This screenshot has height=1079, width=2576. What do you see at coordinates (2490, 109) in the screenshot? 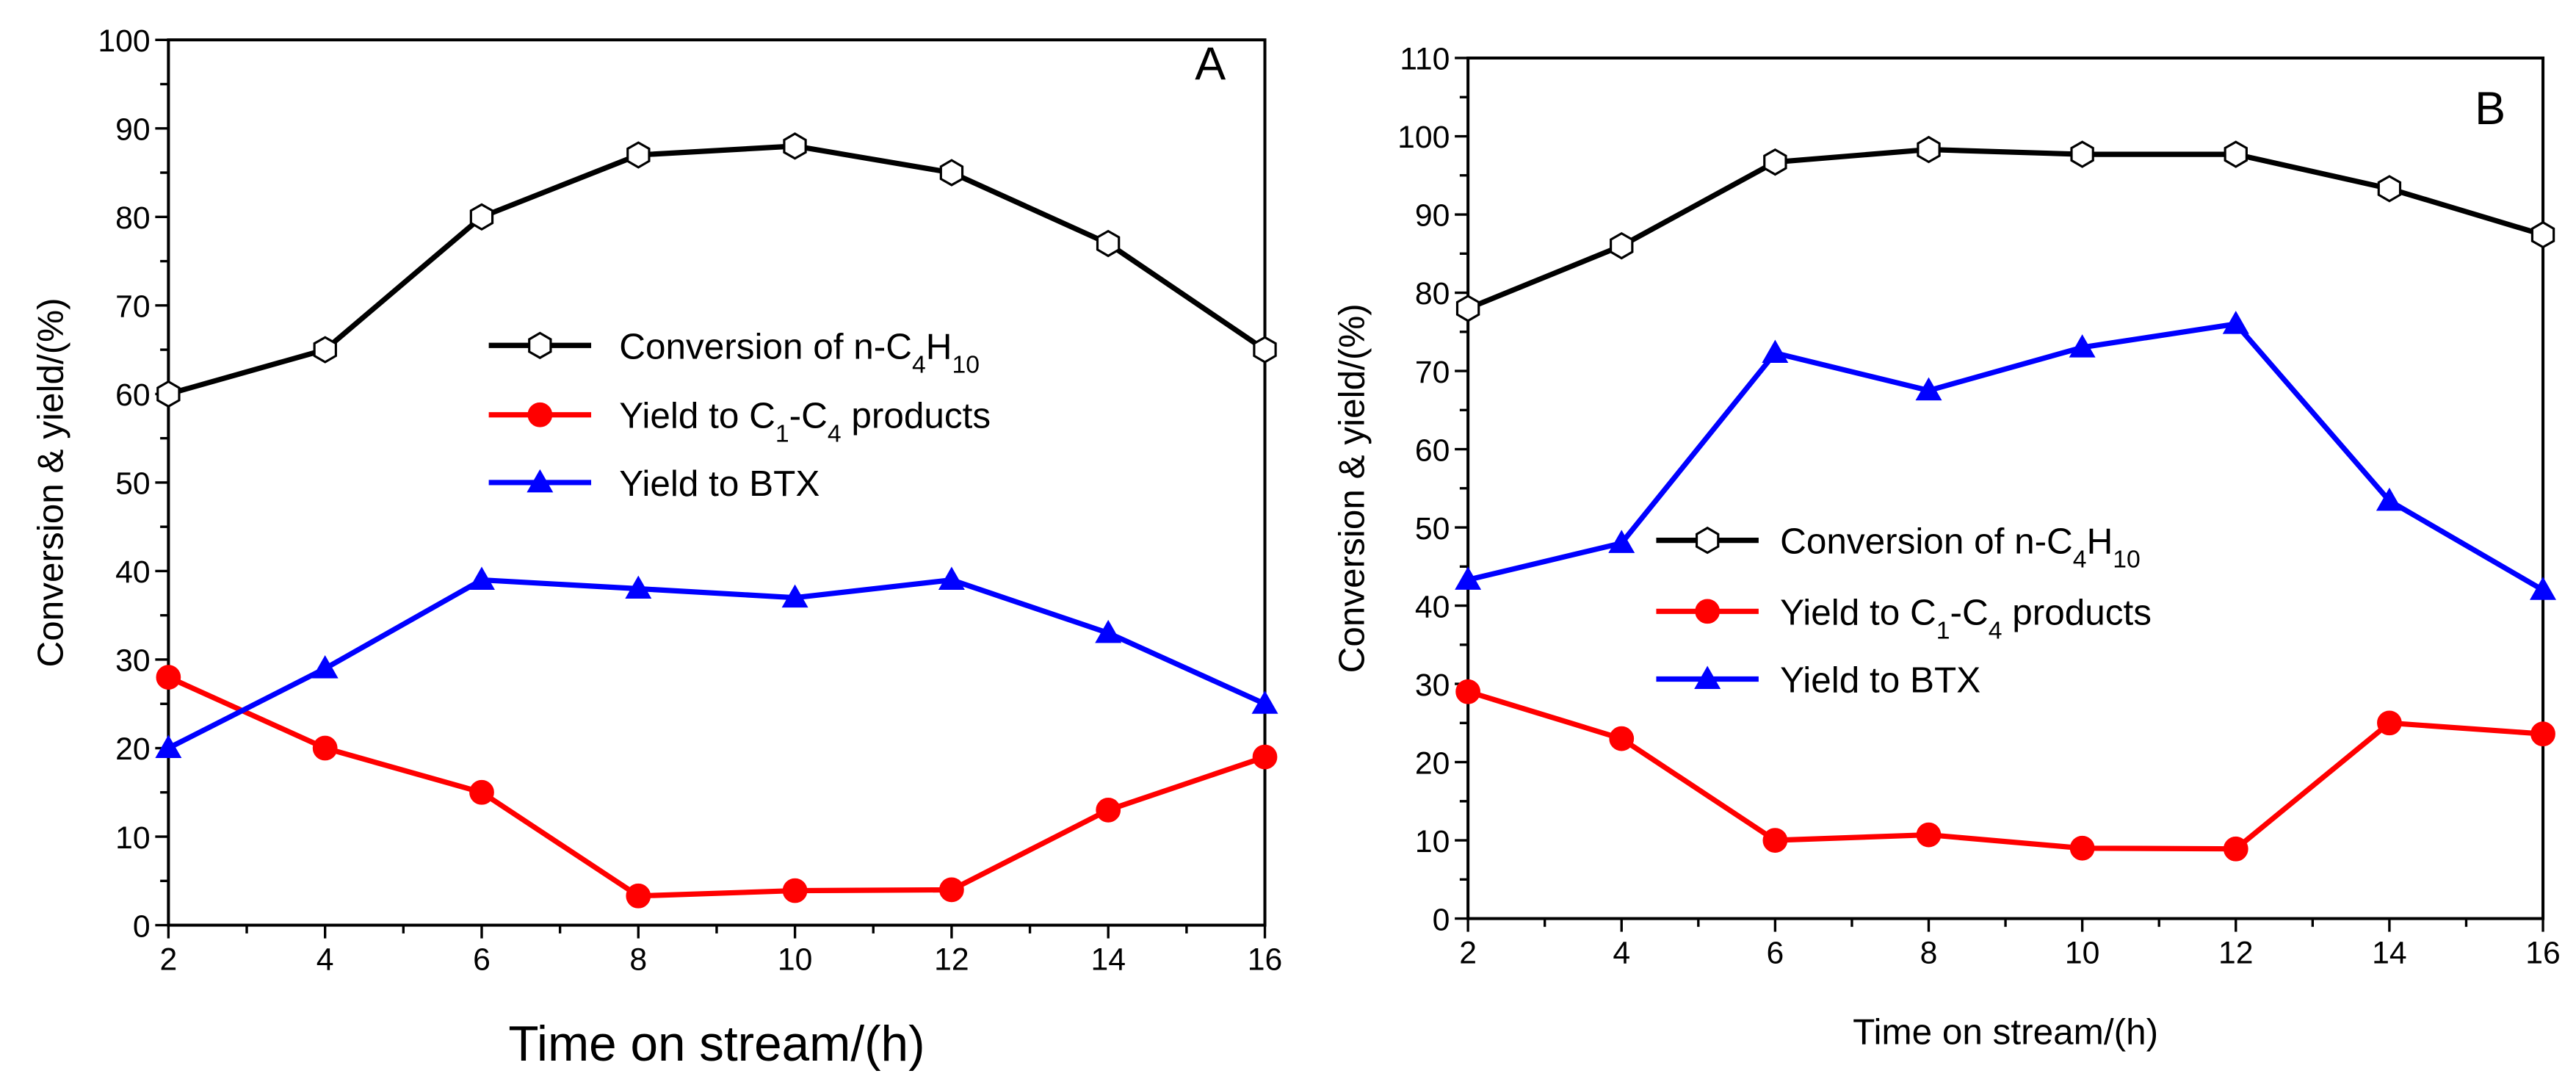
I see `panel-label: B` at bounding box center [2490, 109].